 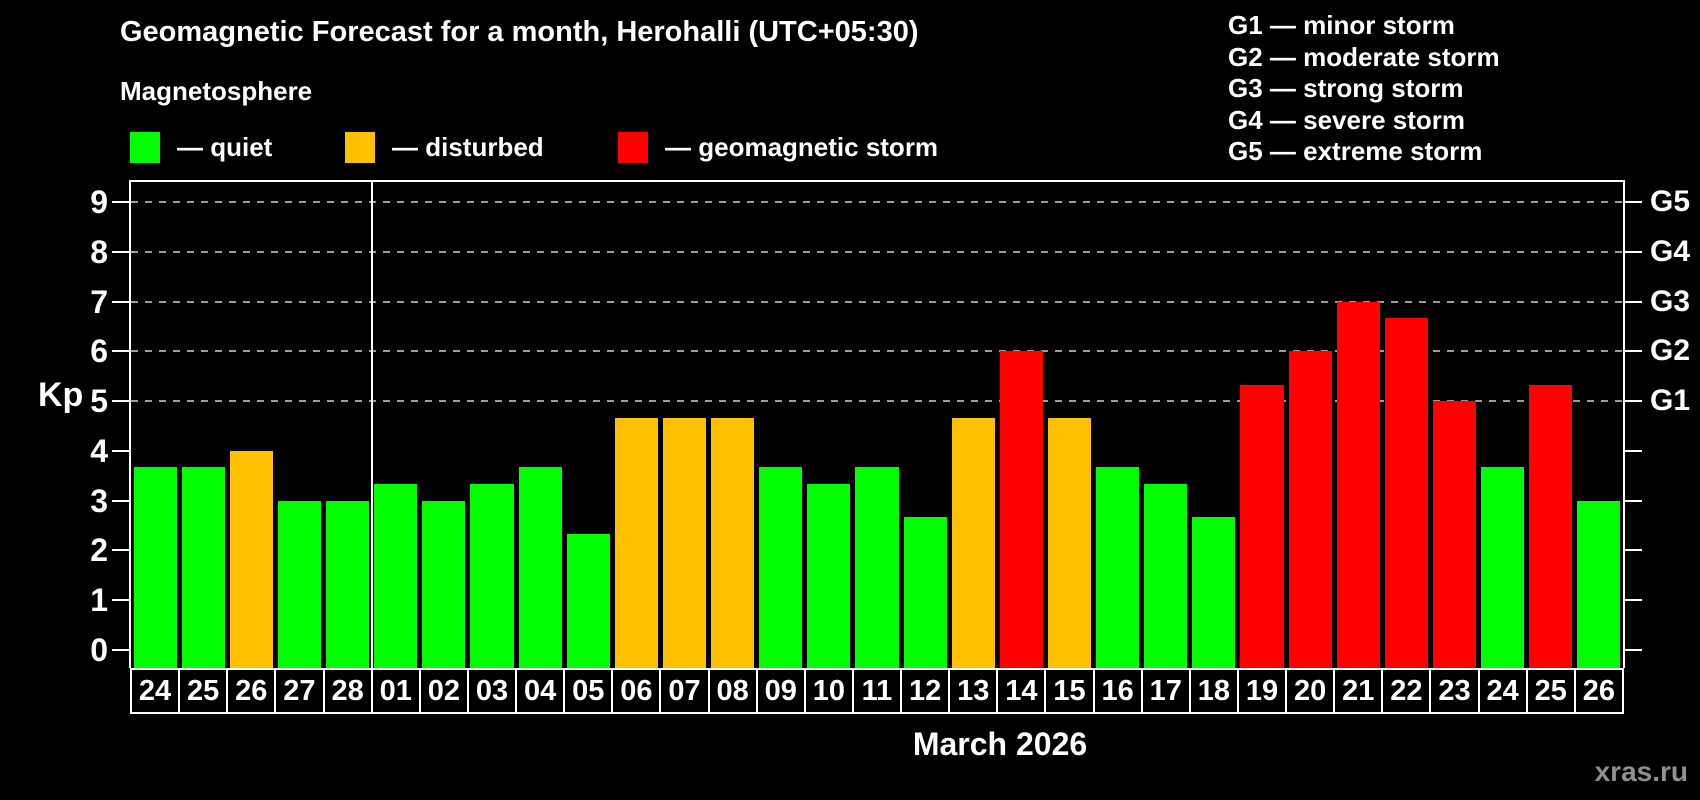 I want to click on date-label-14: 10, so click(x=828, y=691).